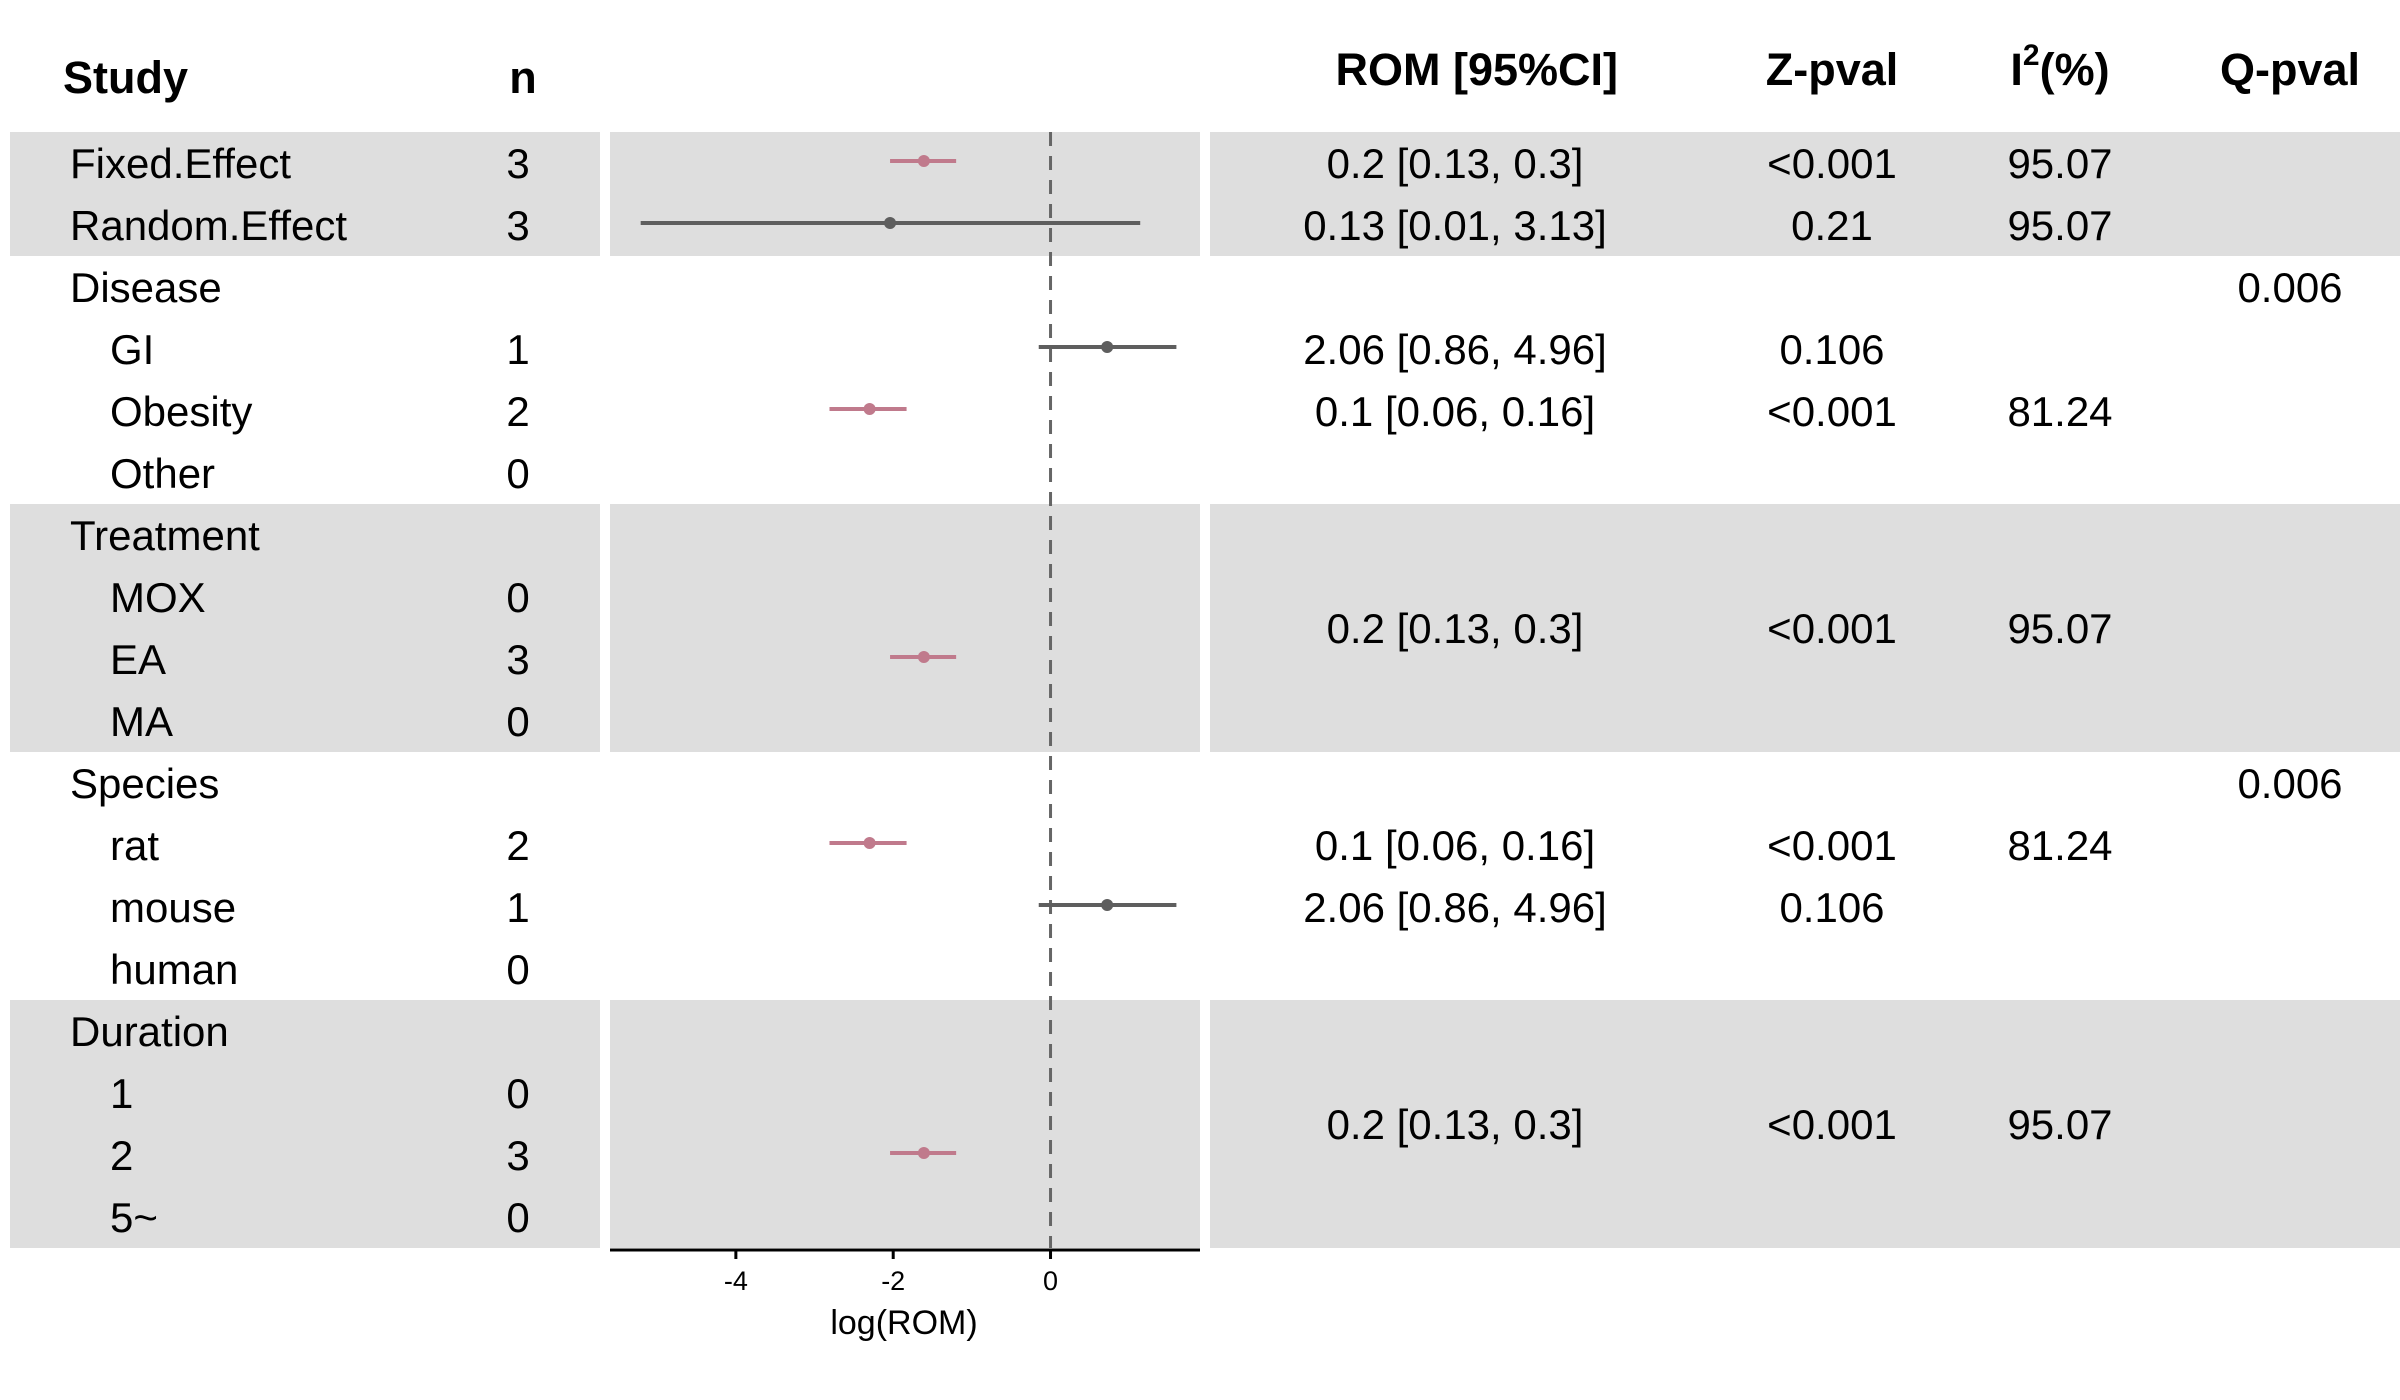 The image size is (2400, 1400). I want to click on band-treatment-stats, so click(1805, 628).